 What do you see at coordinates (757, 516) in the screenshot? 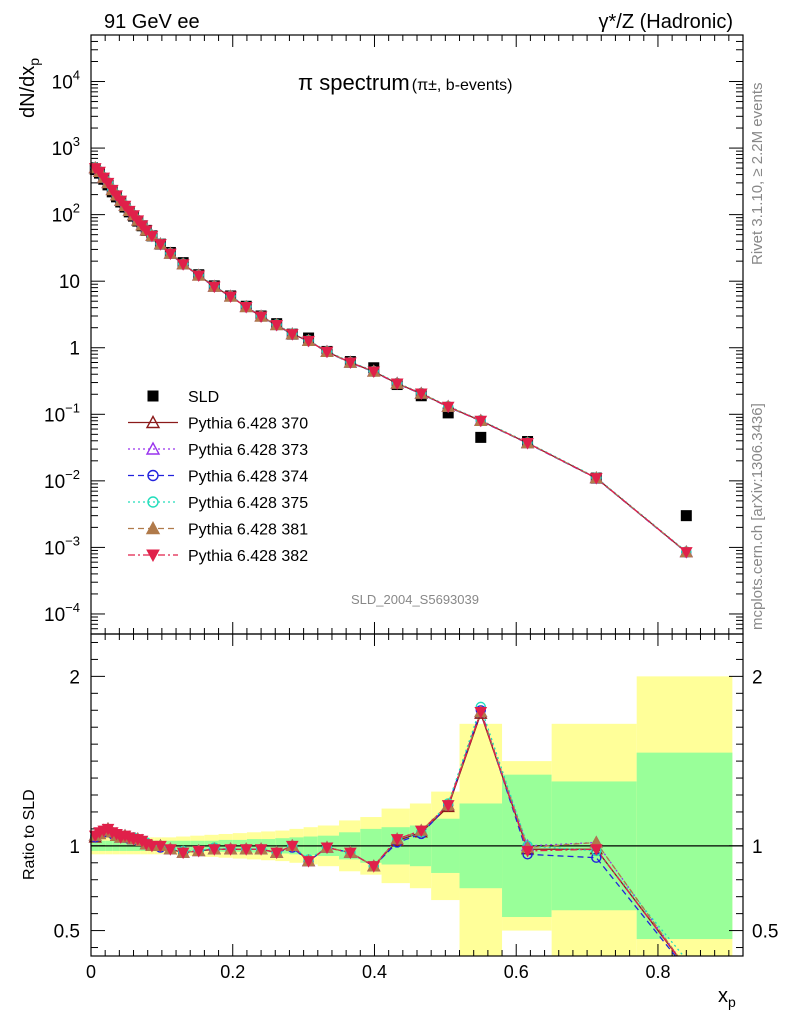
I see `mcplots-label: mcplots.cern.ch [arXiv:1306.3436]` at bounding box center [757, 516].